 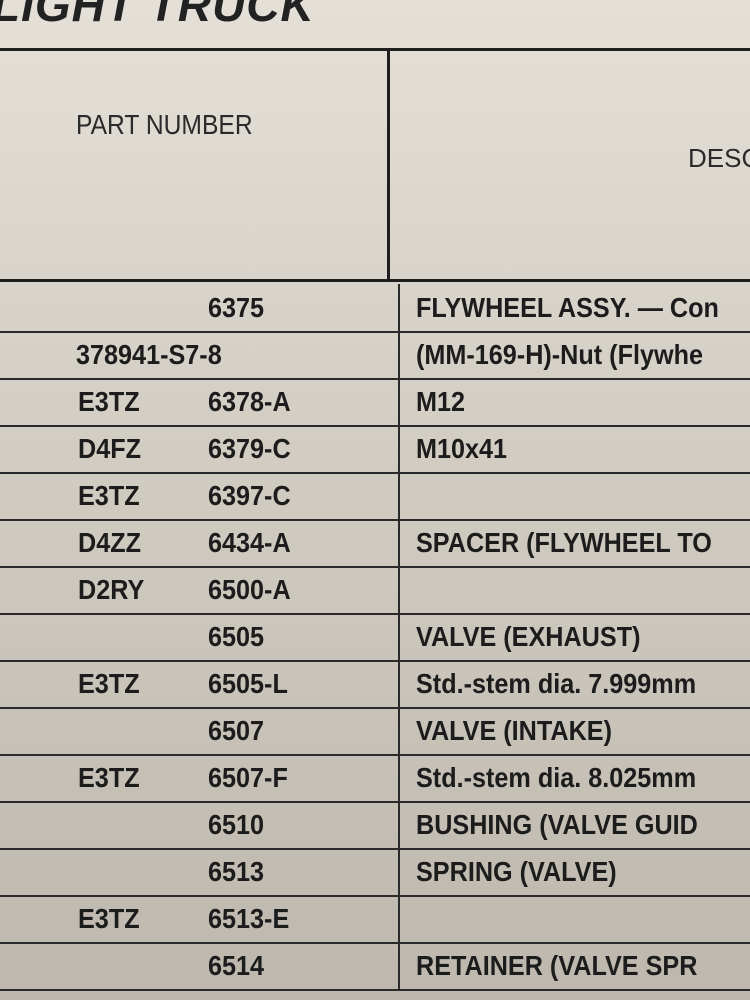 What do you see at coordinates (375, 590) in the screenshot?
I see `table-row: D2RY 6500-A` at bounding box center [375, 590].